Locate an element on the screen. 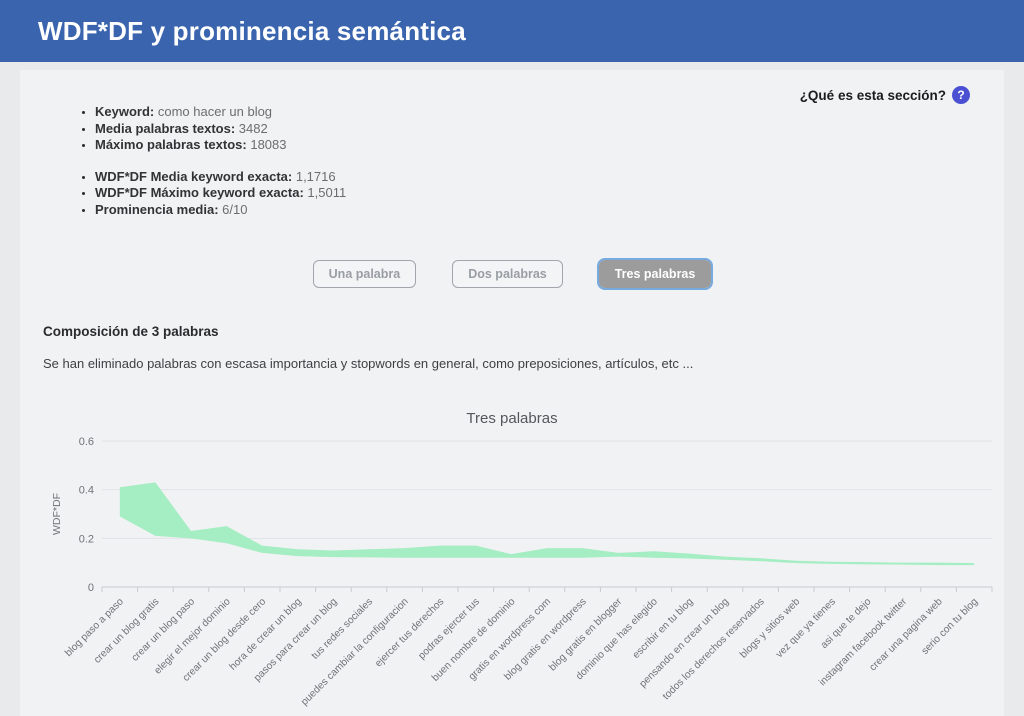 This screenshot has width=1024, height=716. stat-media-palabras: Media palabras textos: 3482 is located at coordinates (549, 129).